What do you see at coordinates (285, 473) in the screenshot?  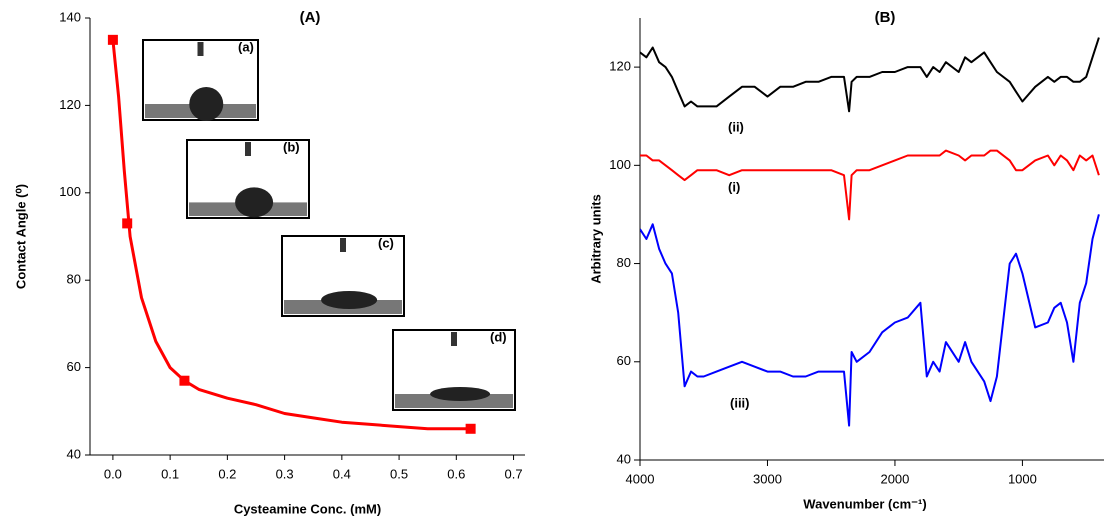 I see `x-tick-label: 0.3` at bounding box center [285, 473].